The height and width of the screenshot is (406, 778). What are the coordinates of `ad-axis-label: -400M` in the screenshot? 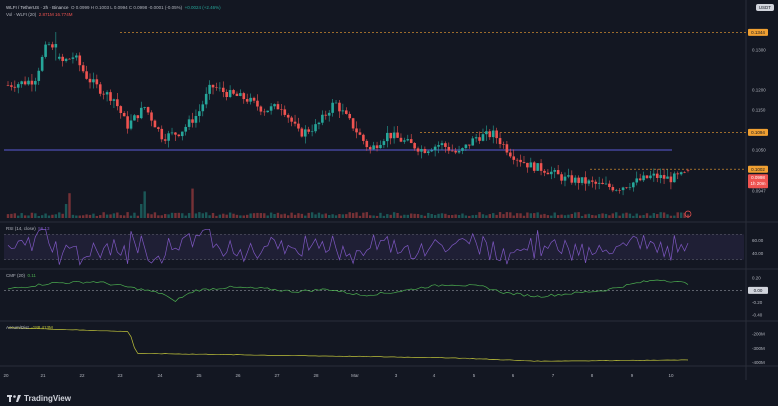 It's located at (758, 362).